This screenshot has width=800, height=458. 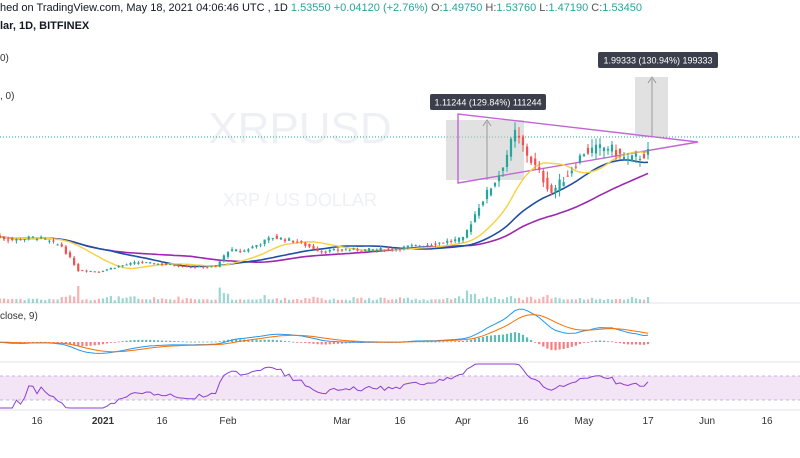 I want to click on ma-label-2: , 0), so click(x=7, y=96).